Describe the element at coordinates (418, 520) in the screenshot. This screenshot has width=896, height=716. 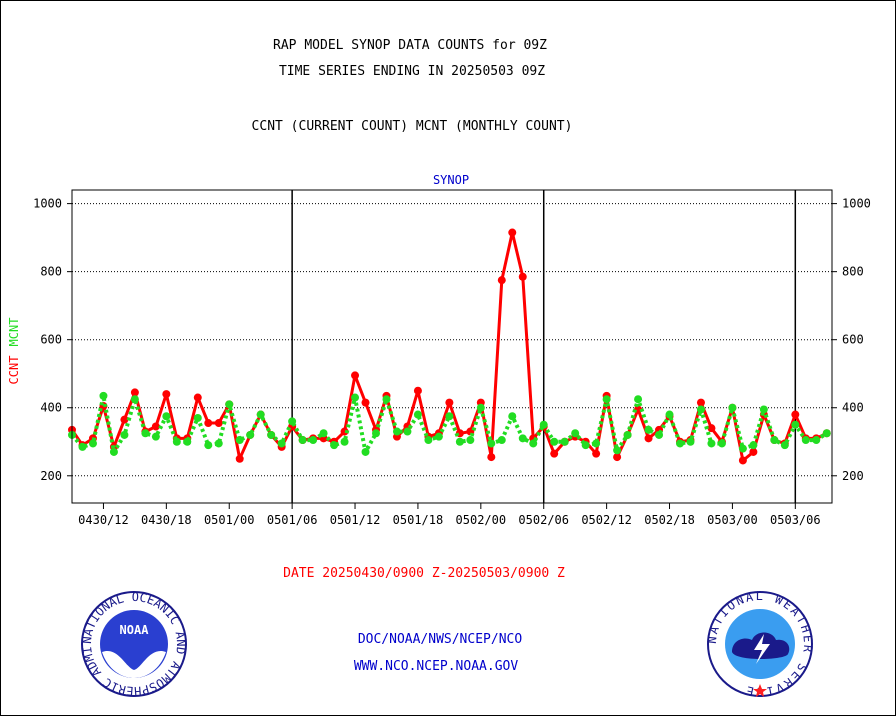
I see `x-tick-label: 0501/18` at that location.